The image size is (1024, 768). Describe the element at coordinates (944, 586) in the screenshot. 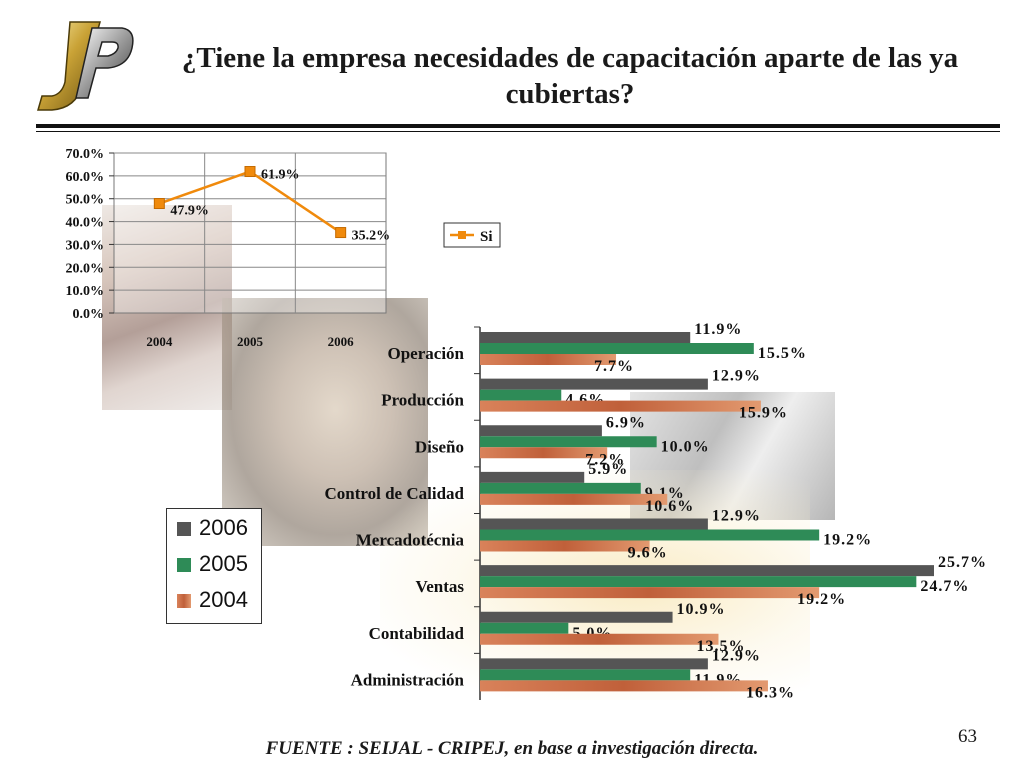

I see `bar-data-label: 24.7%` at that location.